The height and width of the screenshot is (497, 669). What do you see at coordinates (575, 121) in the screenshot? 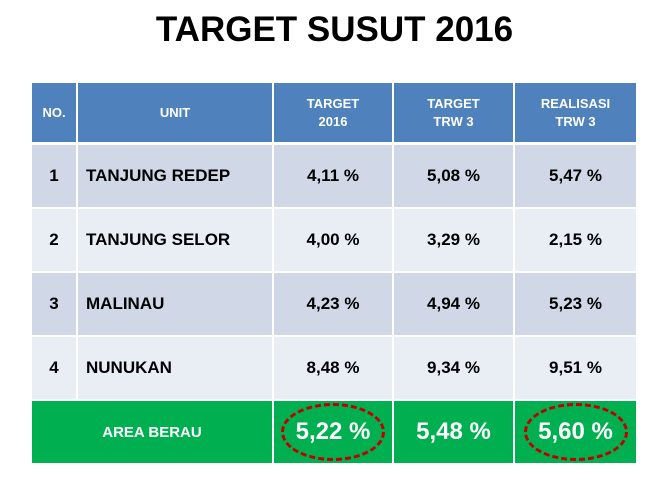
I see `header-realisasi-trw3-line2: TRW 3` at bounding box center [575, 121].